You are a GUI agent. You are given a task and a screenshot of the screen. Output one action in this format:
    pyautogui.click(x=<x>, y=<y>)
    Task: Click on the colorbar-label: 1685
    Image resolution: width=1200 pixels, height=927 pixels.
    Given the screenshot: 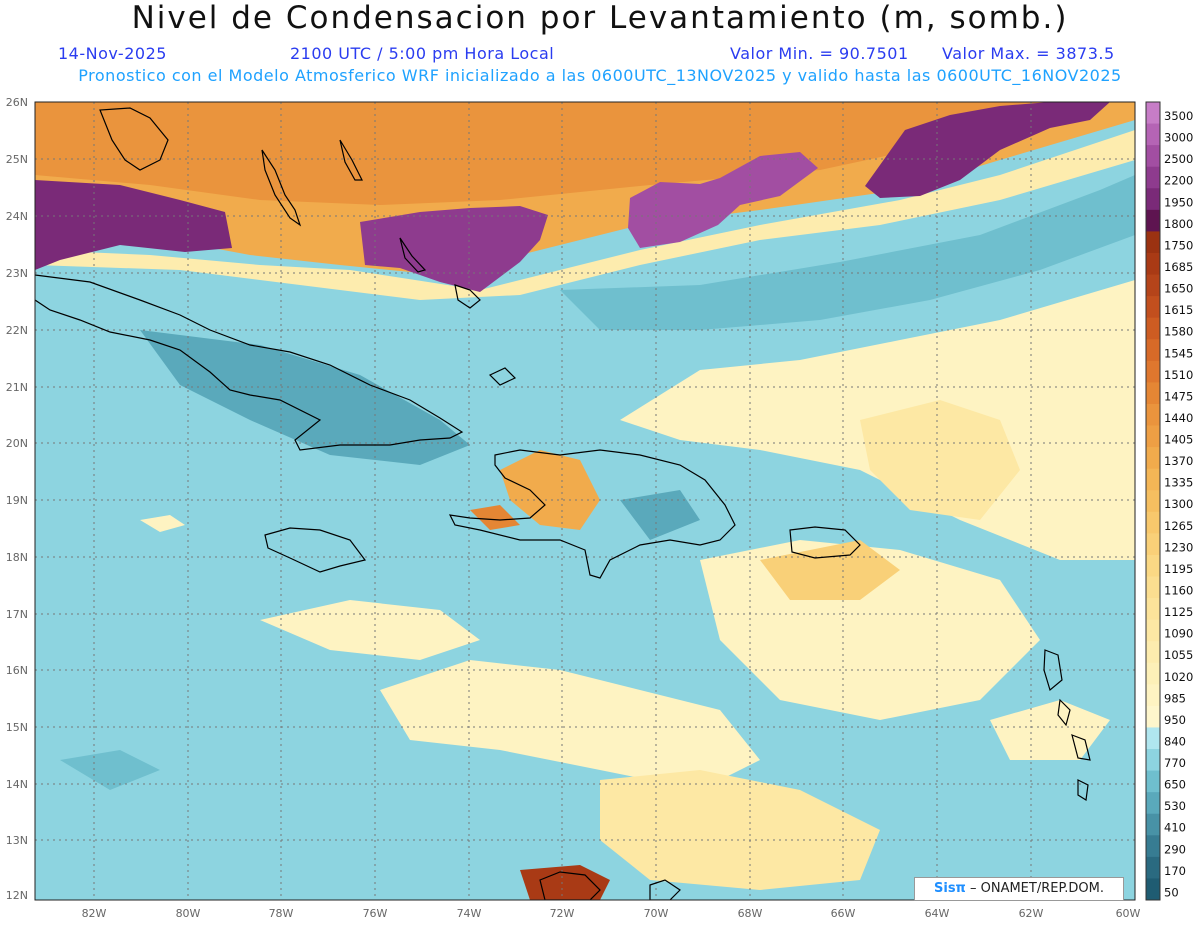 What is the action you would take?
    pyautogui.click(x=1178, y=267)
    